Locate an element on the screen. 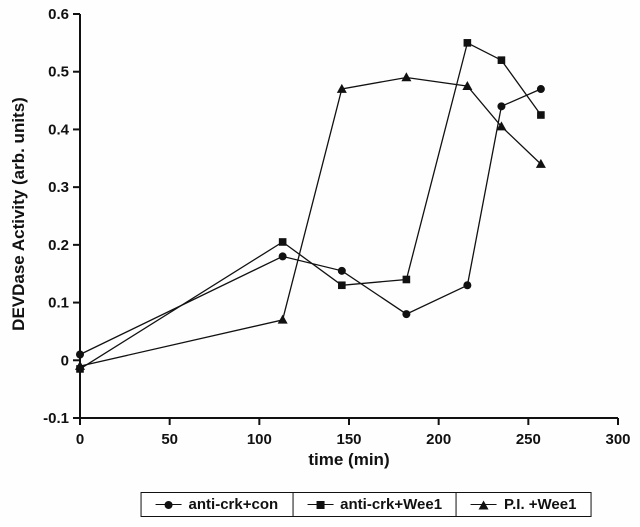 The height and width of the screenshot is (527, 640). y-tick-label: 0.5 is located at coordinates (58, 72).